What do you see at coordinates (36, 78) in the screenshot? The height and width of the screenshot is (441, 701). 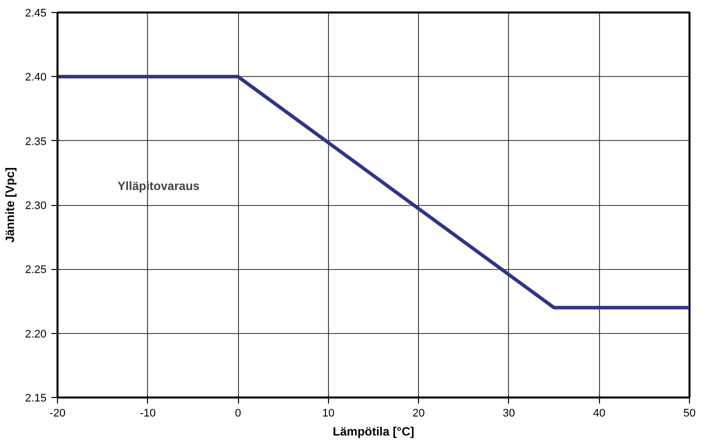 I see `y-tick-label: 2.40` at bounding box center [36, 78].